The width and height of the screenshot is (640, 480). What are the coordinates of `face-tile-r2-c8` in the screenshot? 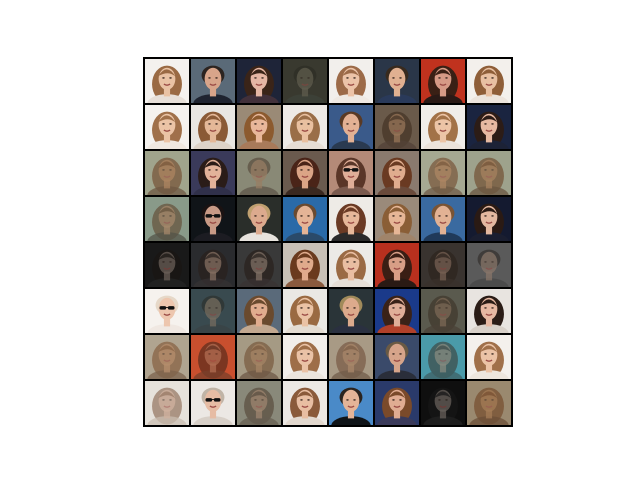 It's located at (489, 127).